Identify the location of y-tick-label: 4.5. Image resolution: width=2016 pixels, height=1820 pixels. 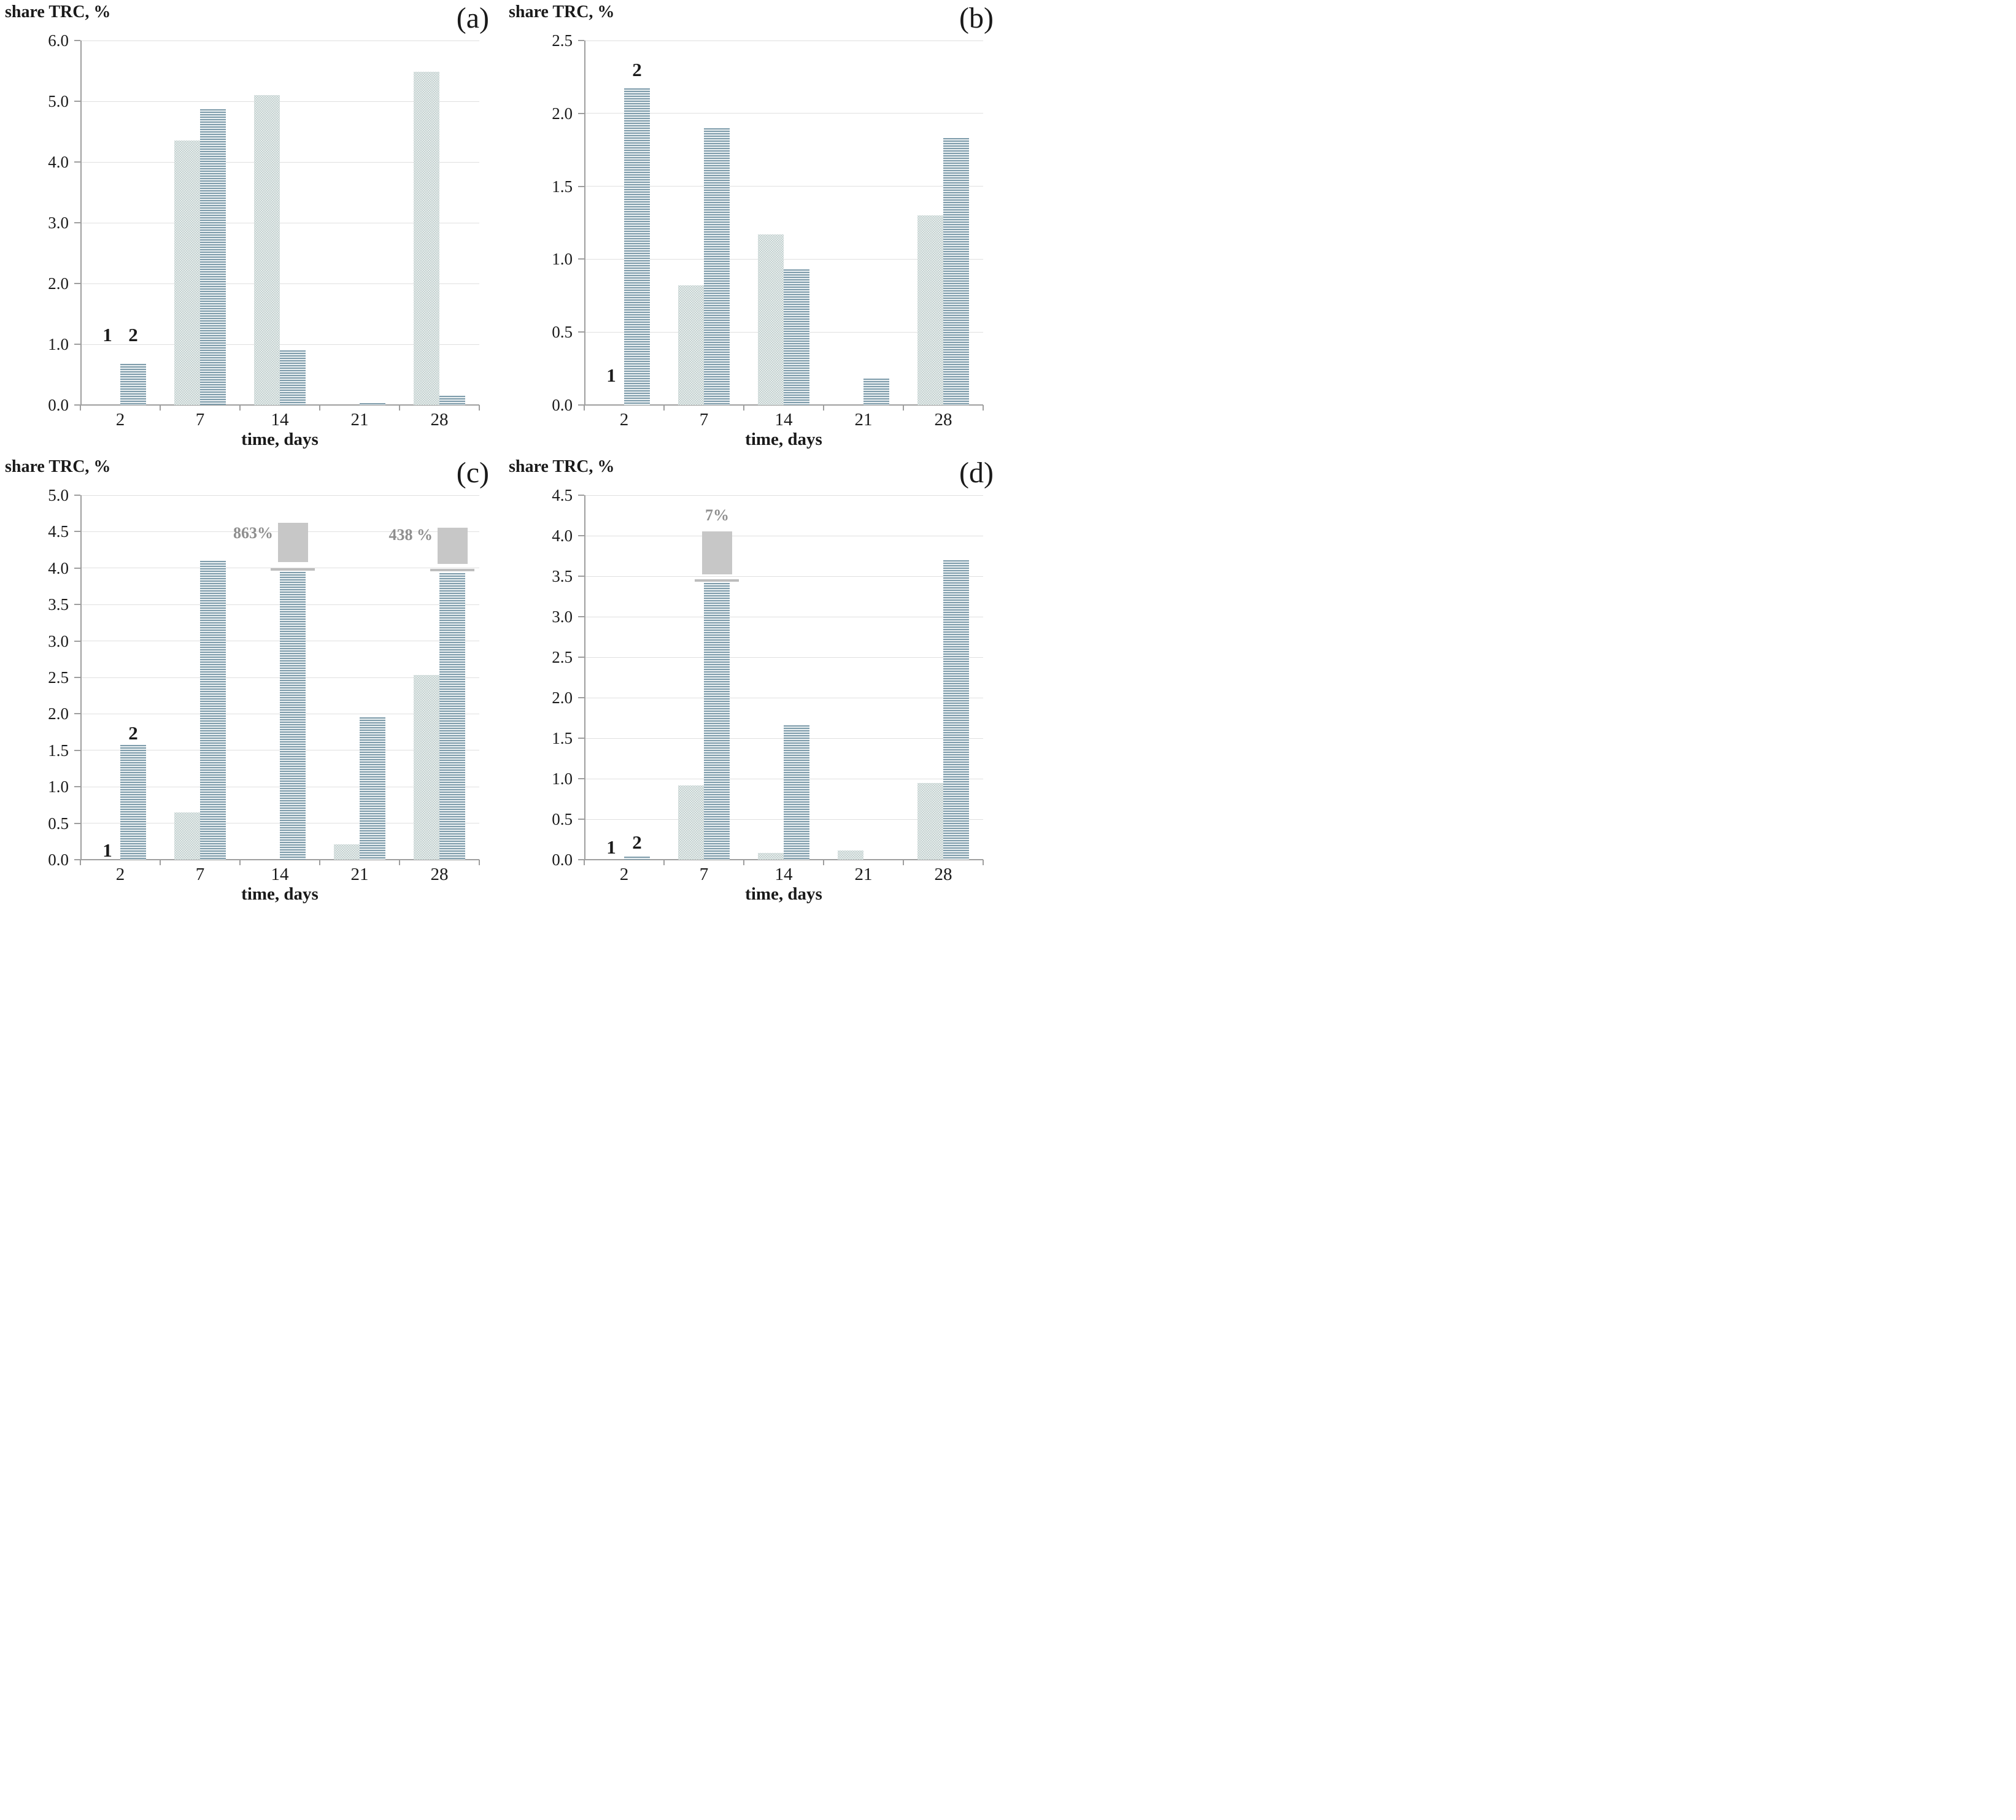
(563, 495).